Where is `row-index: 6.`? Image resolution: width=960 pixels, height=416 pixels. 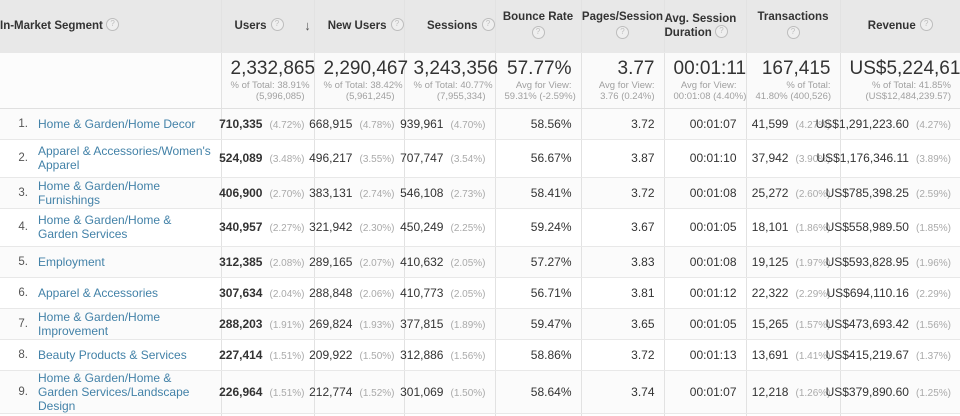
row-index: 6. is located at coordinates (17, 293).